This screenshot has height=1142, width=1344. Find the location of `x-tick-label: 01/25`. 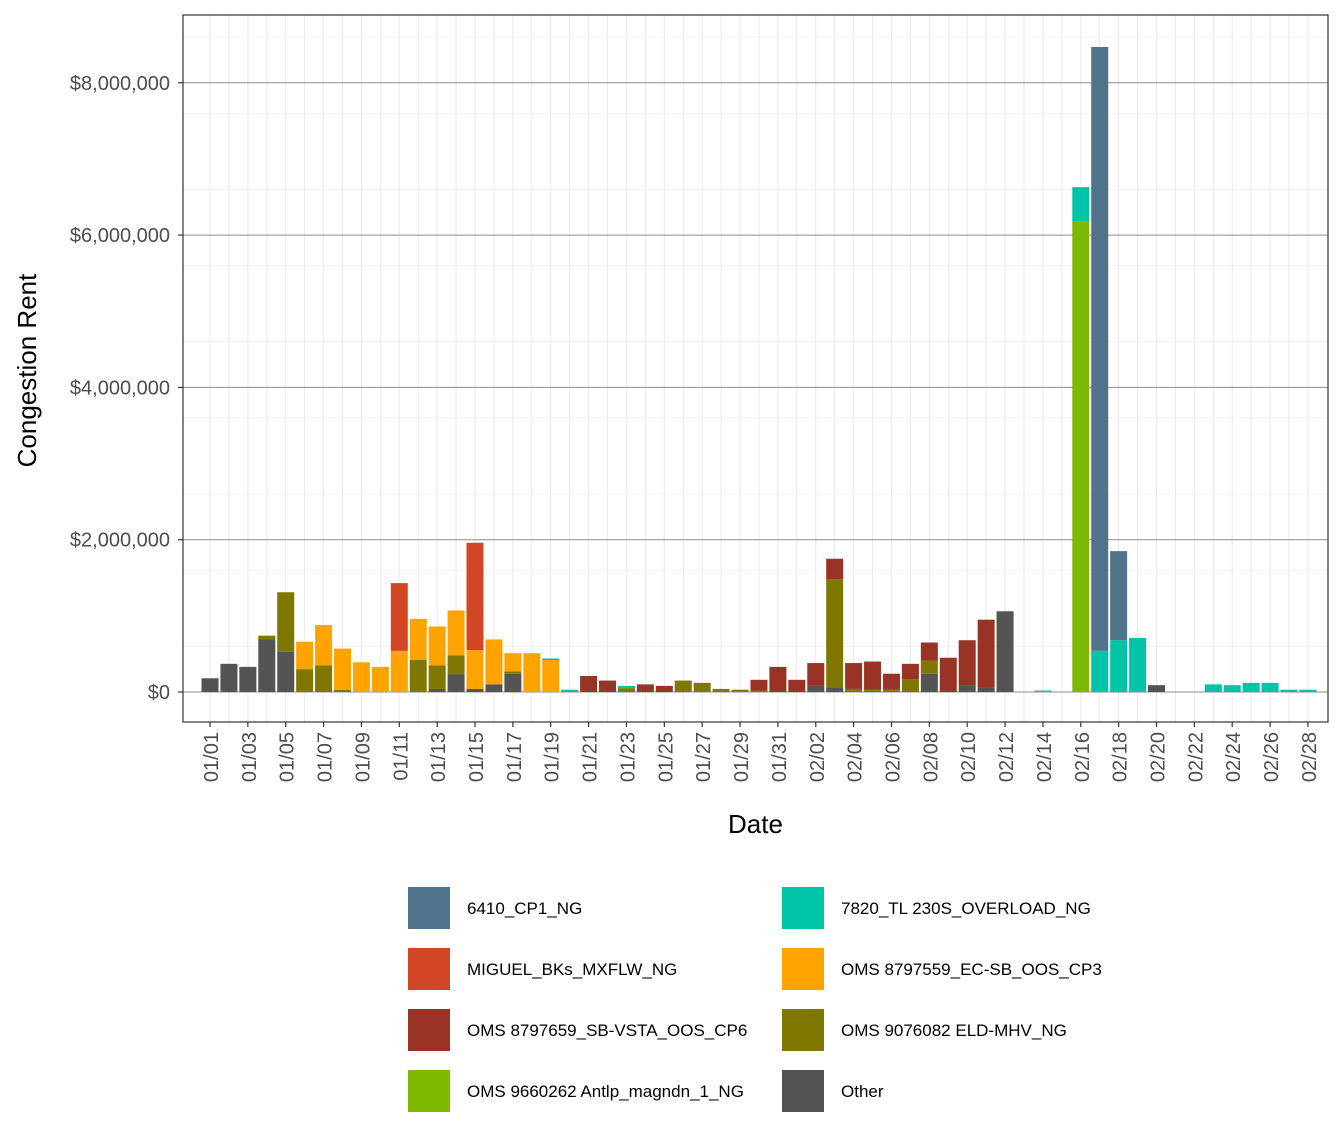

x-tick-label: 01/25 is located at coordinates (666, 757).